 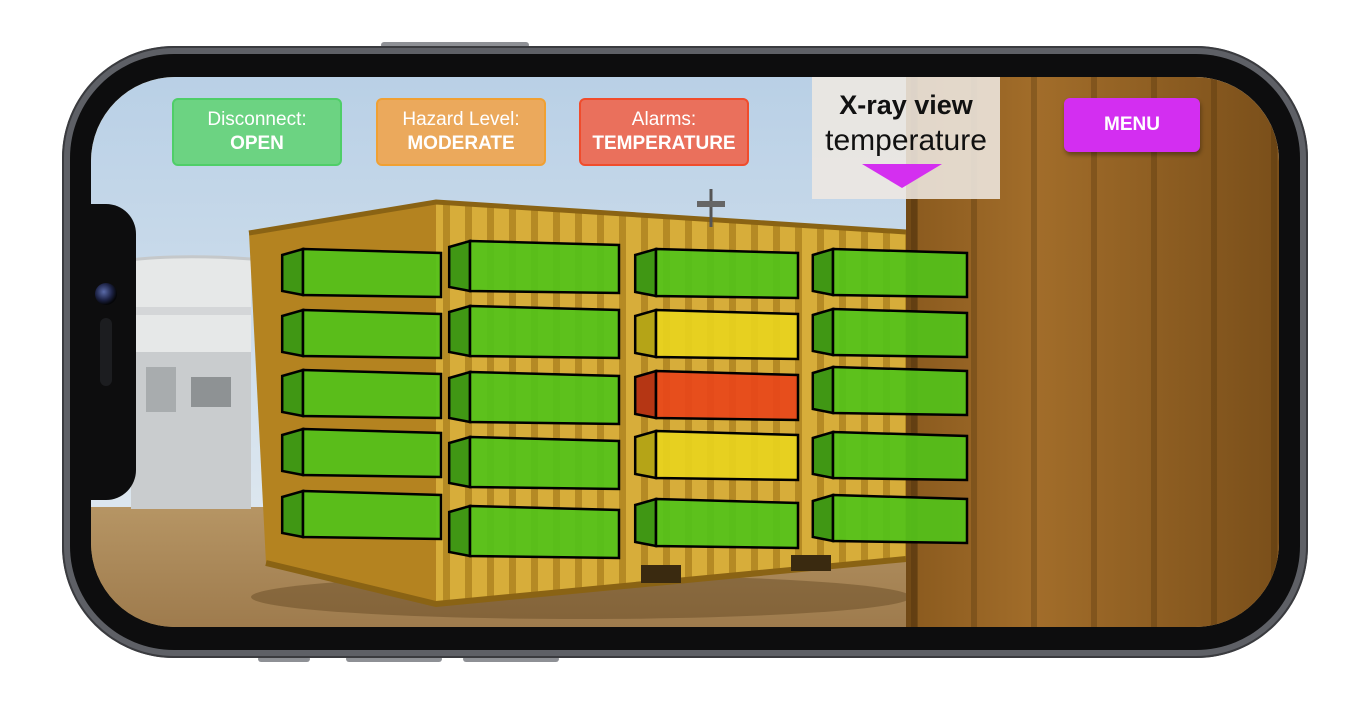 What do you see at coordinates (727, 395) in the screenshot?
I see `battery-module-alarm` at bounding box center [727, 395].